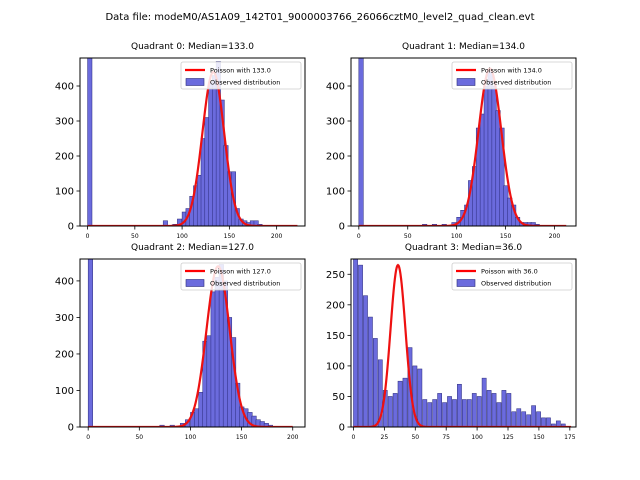  Describe the element at coordinates (335, 336) in the screenshot. I see `y-tick-label: 150` at that location.